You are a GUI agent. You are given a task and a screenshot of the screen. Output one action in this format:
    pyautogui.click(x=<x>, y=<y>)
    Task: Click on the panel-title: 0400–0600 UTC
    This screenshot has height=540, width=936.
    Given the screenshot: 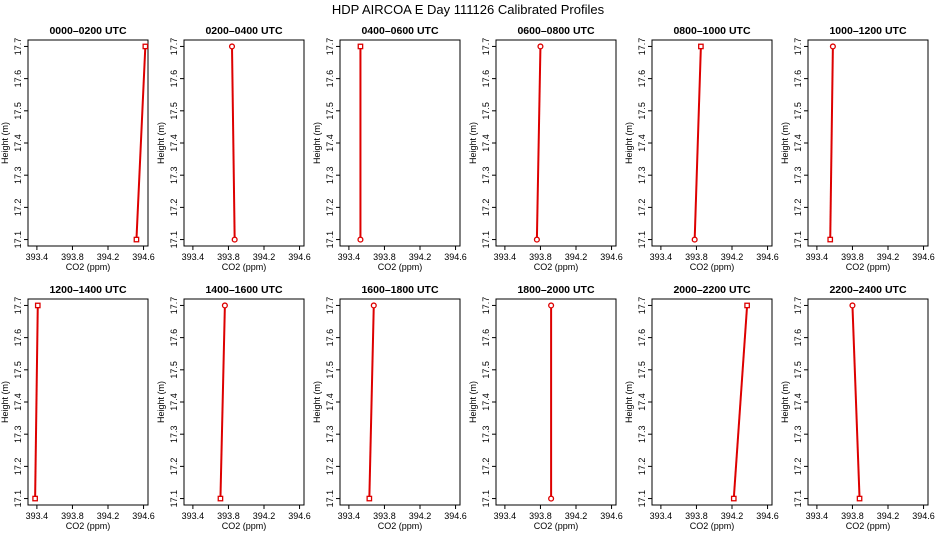 What is the action you would take?
    pyautogui.click(x=399, y=31)
    